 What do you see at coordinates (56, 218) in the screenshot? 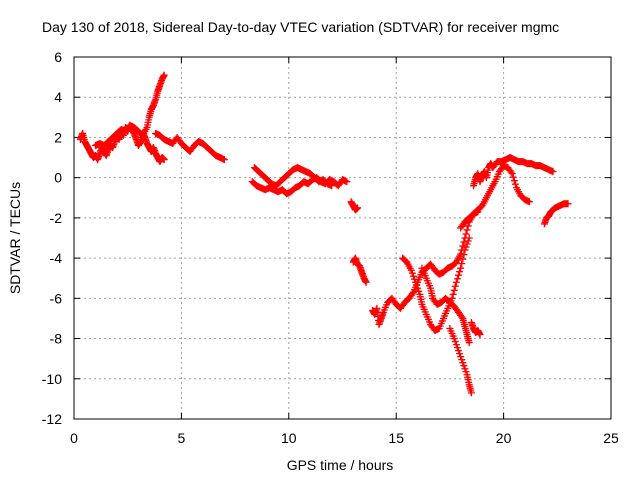
I see `y-tick-label: -2` at bounding box center [56, 218].